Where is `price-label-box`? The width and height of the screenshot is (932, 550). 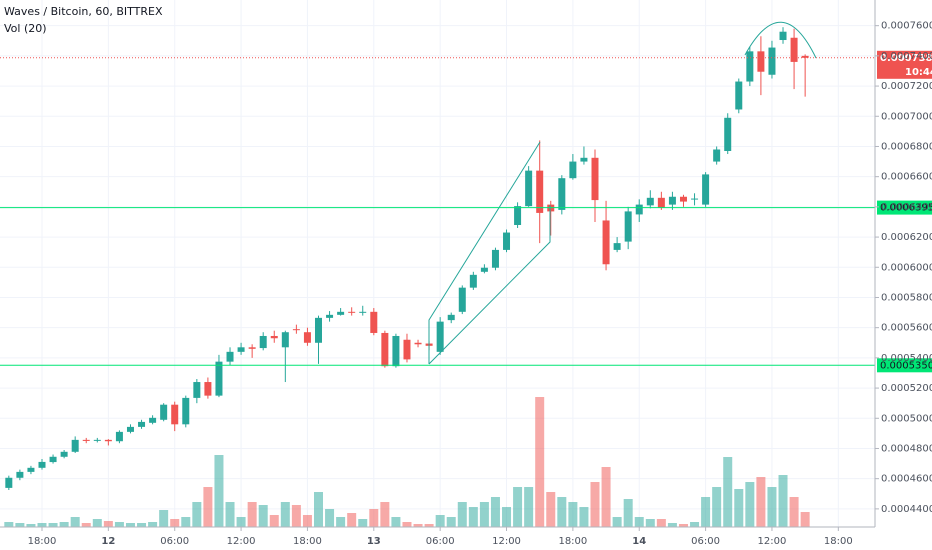 price-label-box is located at coordinates (904, 207).